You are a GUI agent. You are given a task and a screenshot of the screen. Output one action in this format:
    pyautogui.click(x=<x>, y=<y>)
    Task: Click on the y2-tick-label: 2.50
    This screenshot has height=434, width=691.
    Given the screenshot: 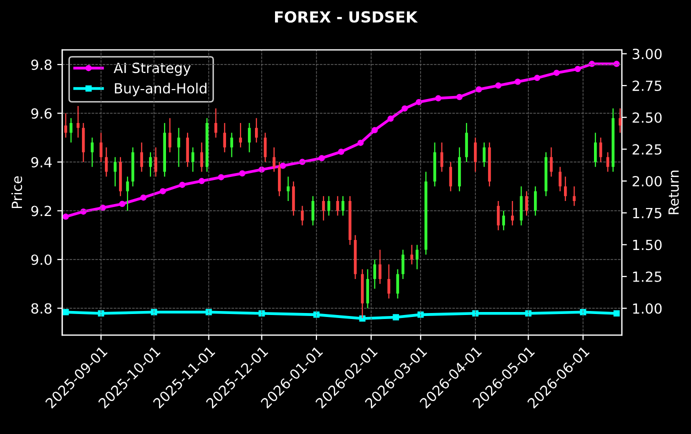 What is the action you would take?
    pyautogui.click(x=647, y=117)
    